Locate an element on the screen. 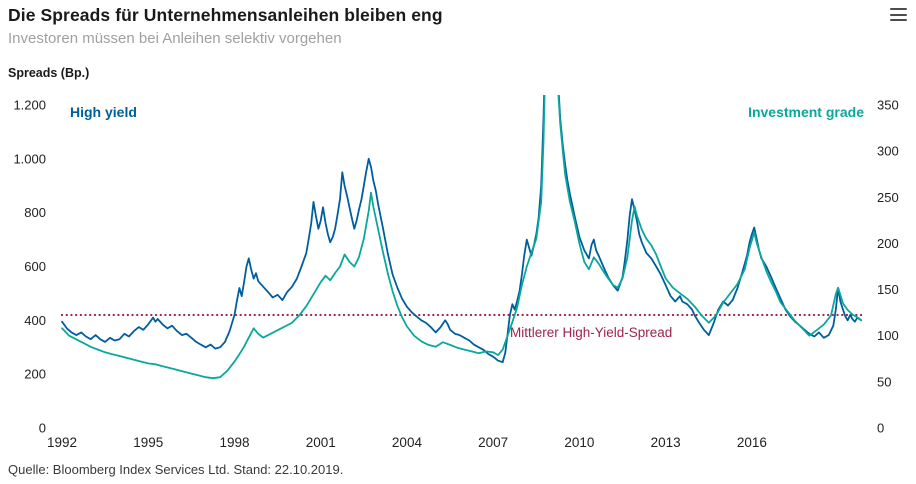 This screenshot has height=484, width=916. right-axis-tick: 100 is located at coordinates (888, 335).